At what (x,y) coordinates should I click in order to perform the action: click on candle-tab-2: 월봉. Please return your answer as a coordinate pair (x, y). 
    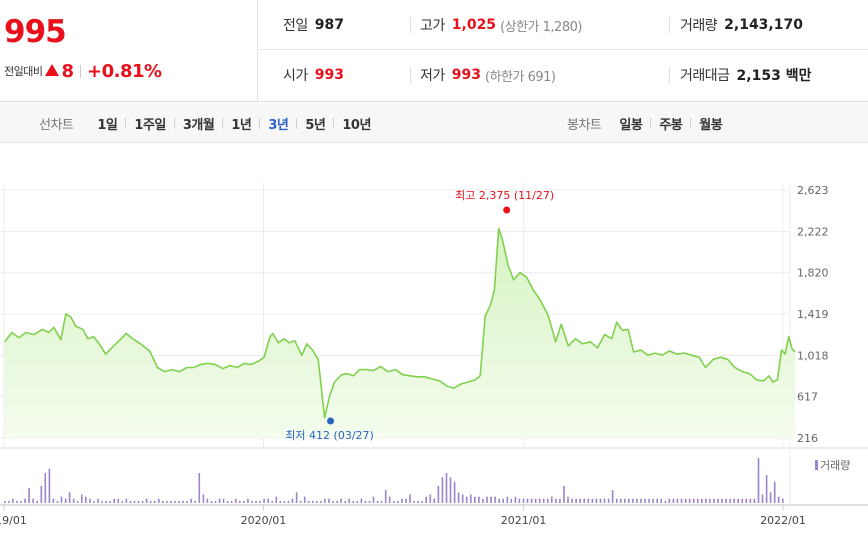
    Looking at the image, I should click on (711, 125).